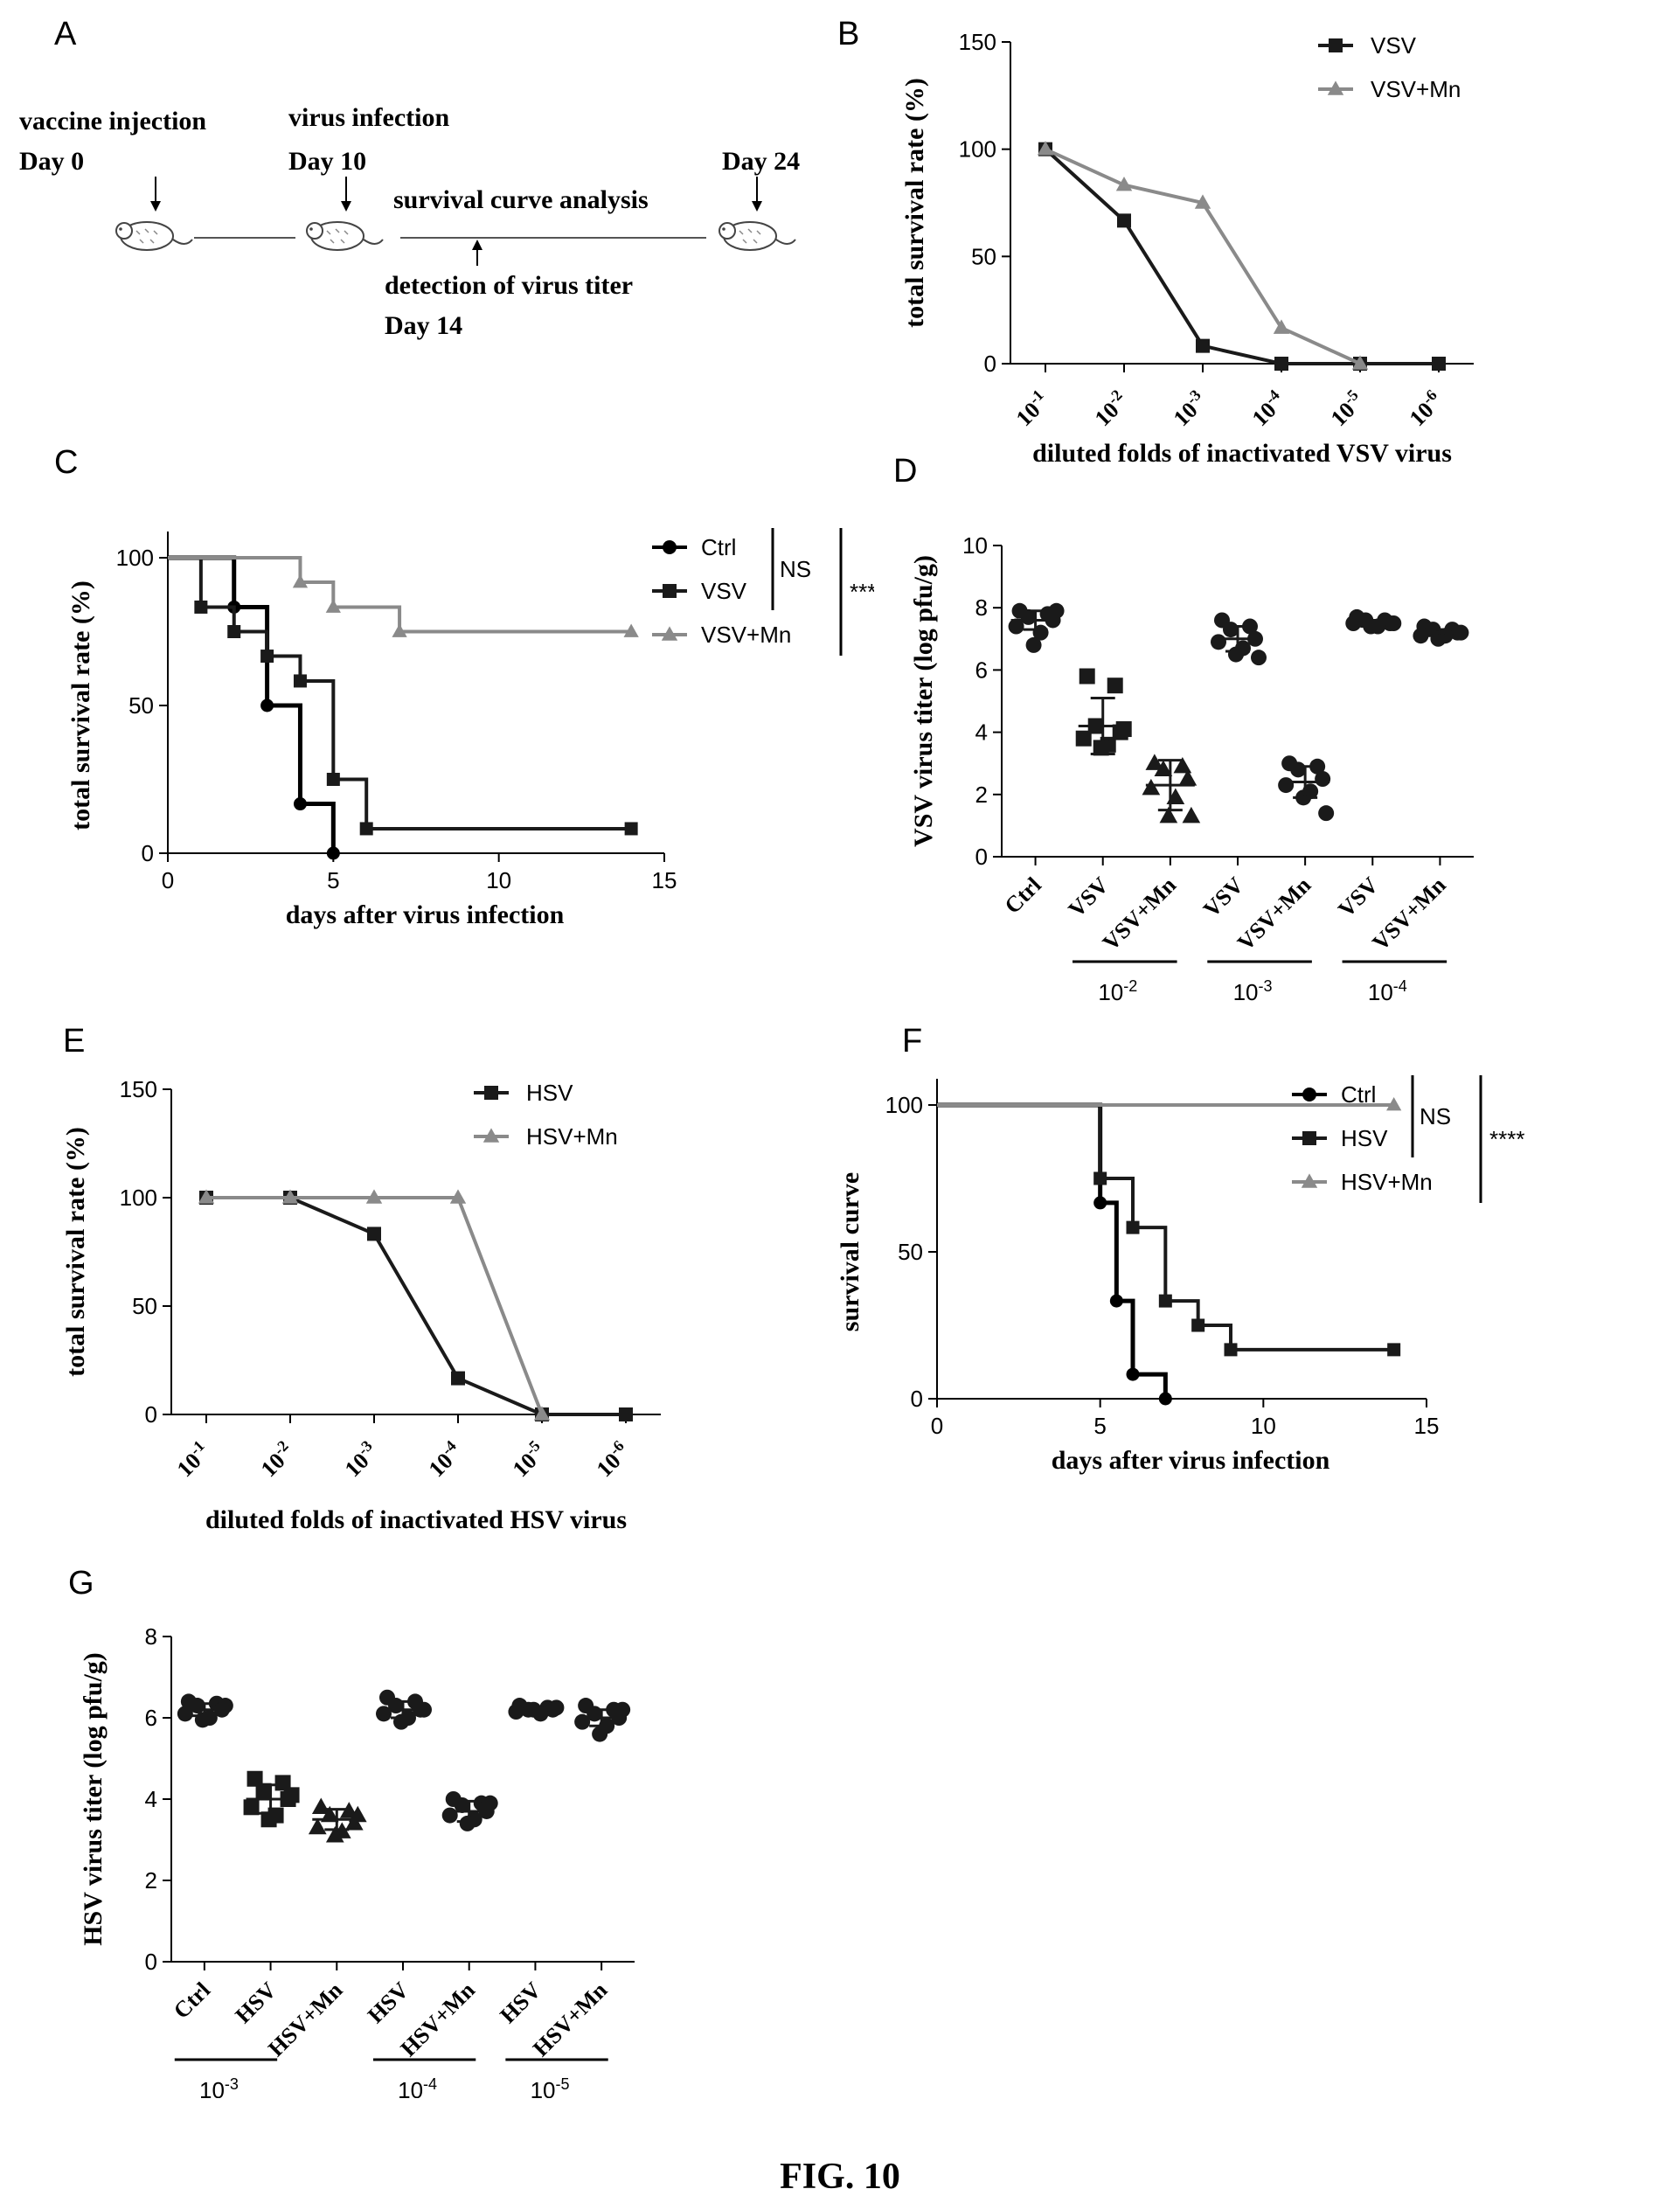  What do you see at coordinates (52, 161) in the screenshot?
I see `label-day-0: Day 0` at bounding box center [52, 161].